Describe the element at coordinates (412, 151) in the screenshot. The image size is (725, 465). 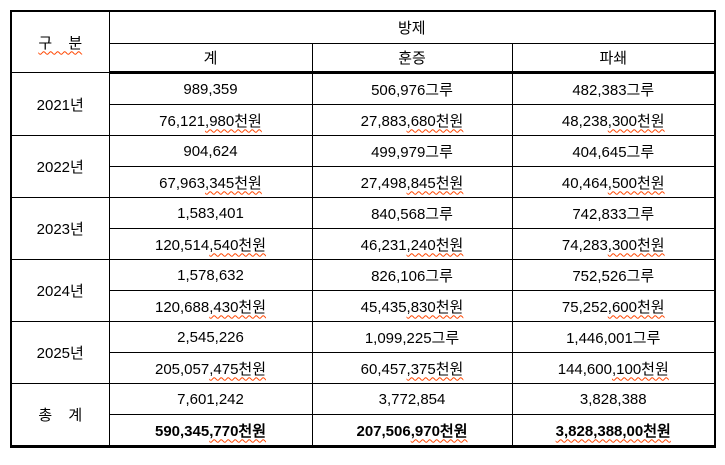
I see `count-cell: 499,979그루` at that location.